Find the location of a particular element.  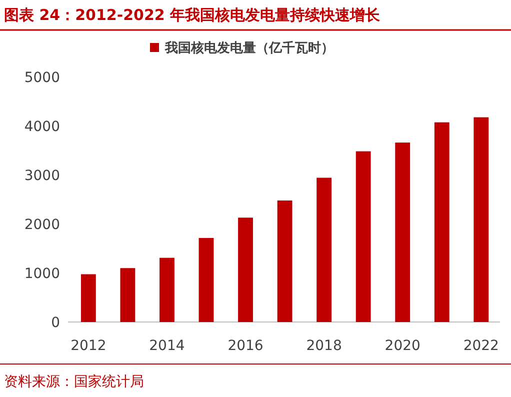

x-tick-label: 2016 is located at coordinates (246, 346).